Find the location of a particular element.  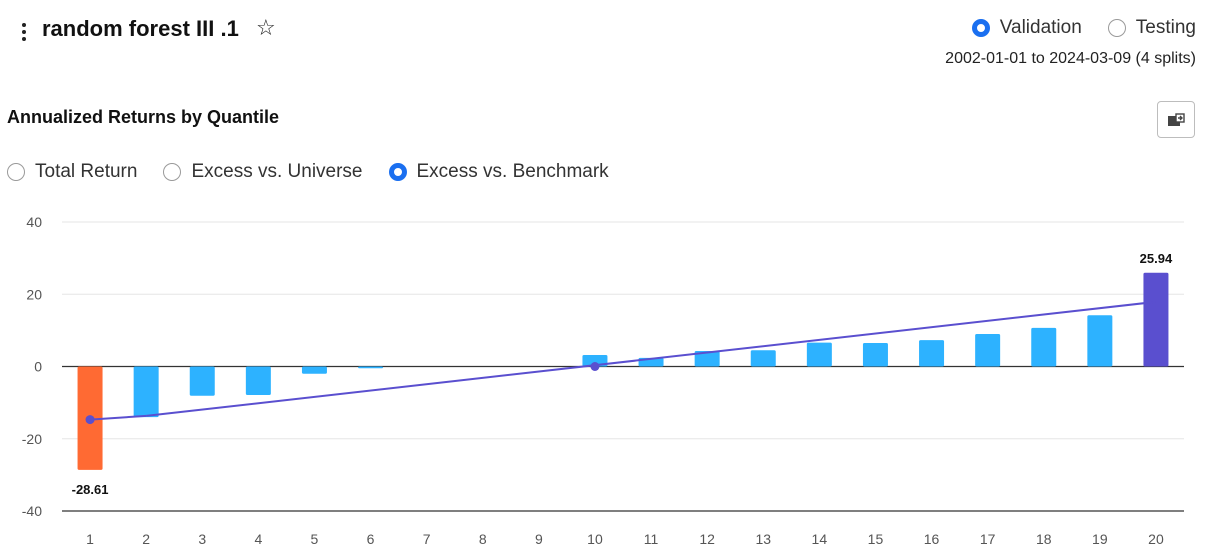

x-tick-label: 2 is located at coordinates (146, 539).